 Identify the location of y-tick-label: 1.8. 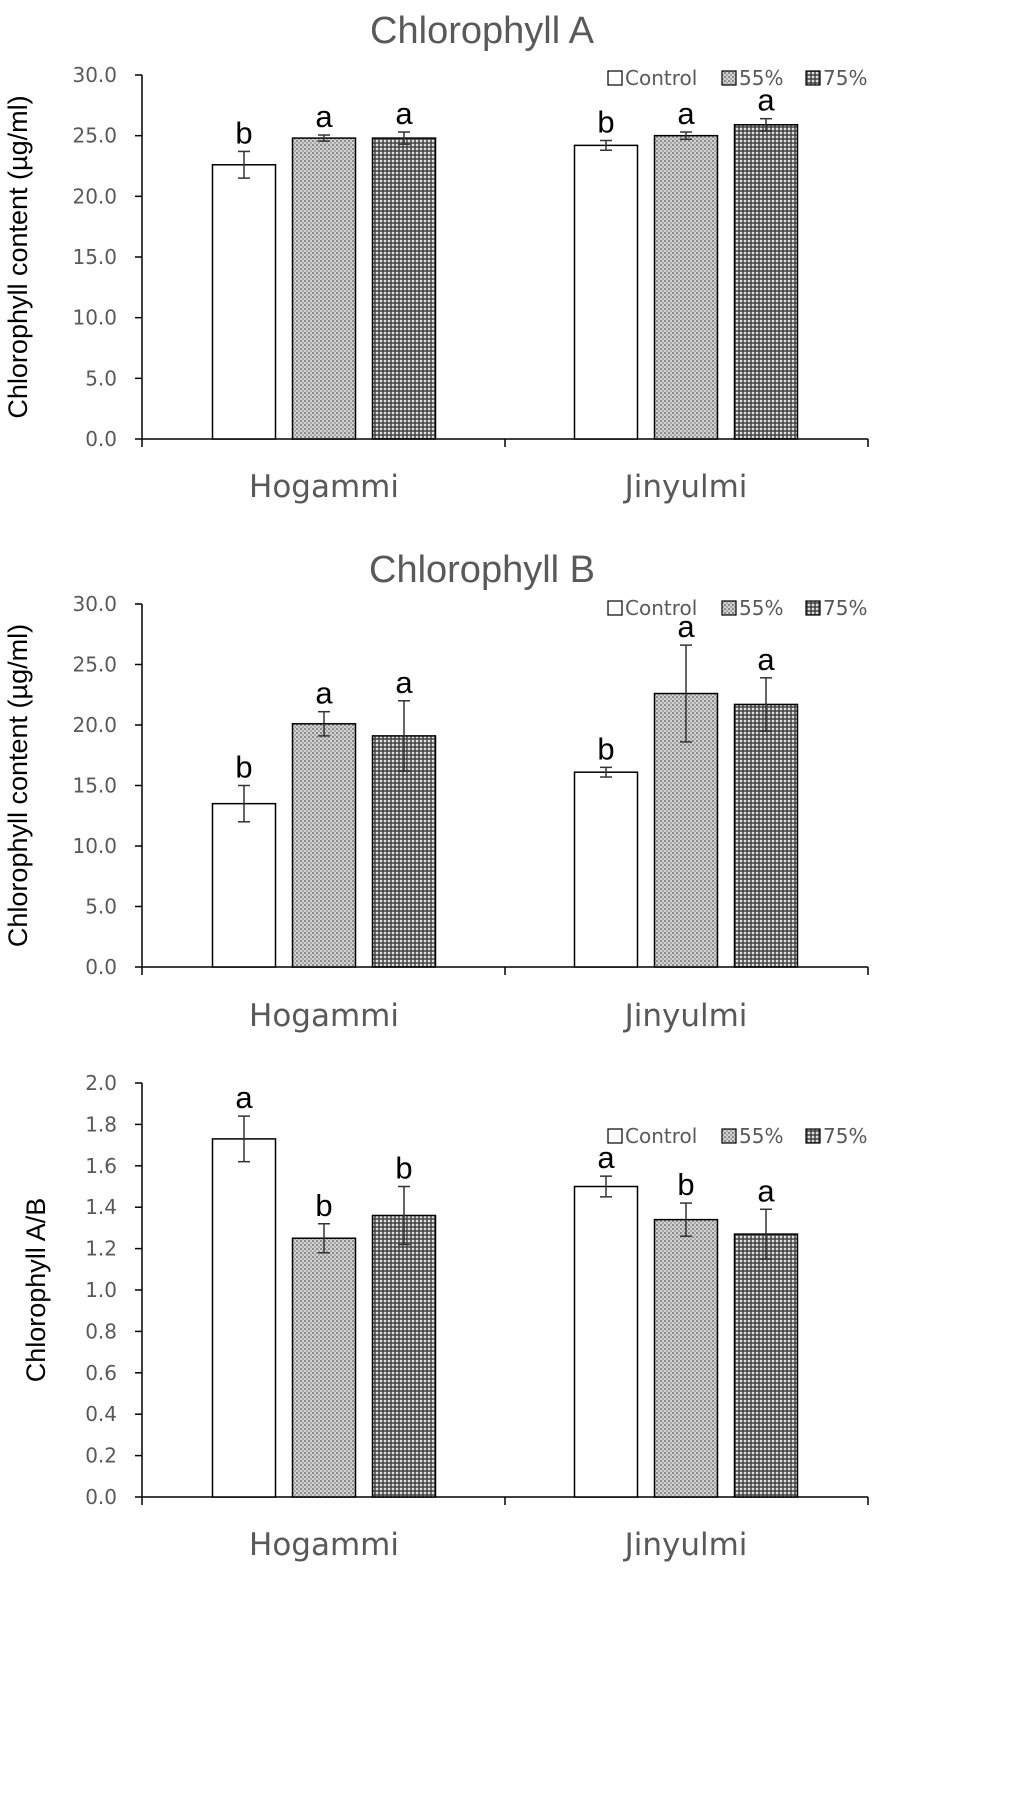
(101, 1124).